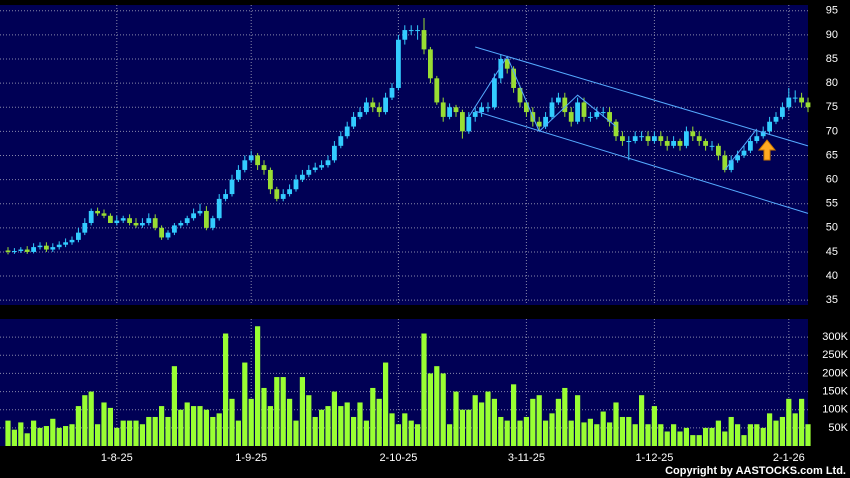 This screenshot has width=850, height=478. Describe the element at coordinates (835, 391) in the screenshot. I see `volume-tick-label: 150K` at that location.